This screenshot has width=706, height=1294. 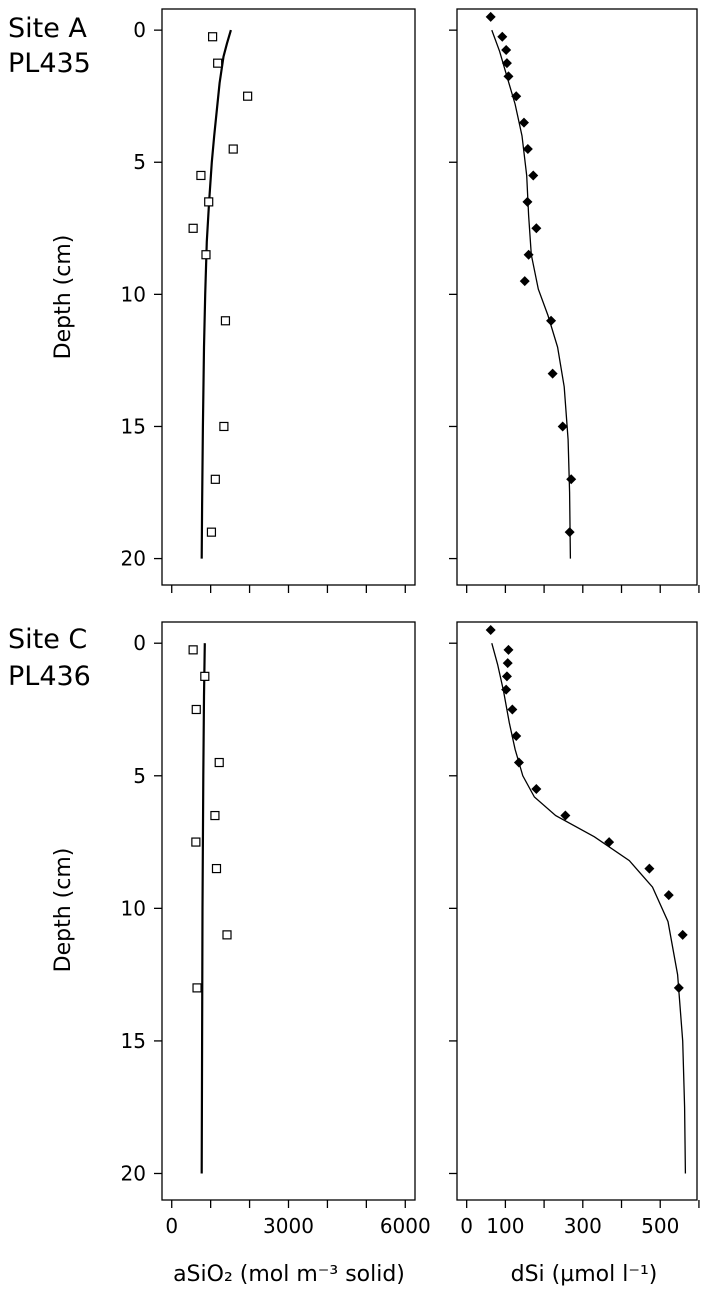 I want to click on site-c-dsi-x-tick-label: 500, so click(x=660, y=1226).